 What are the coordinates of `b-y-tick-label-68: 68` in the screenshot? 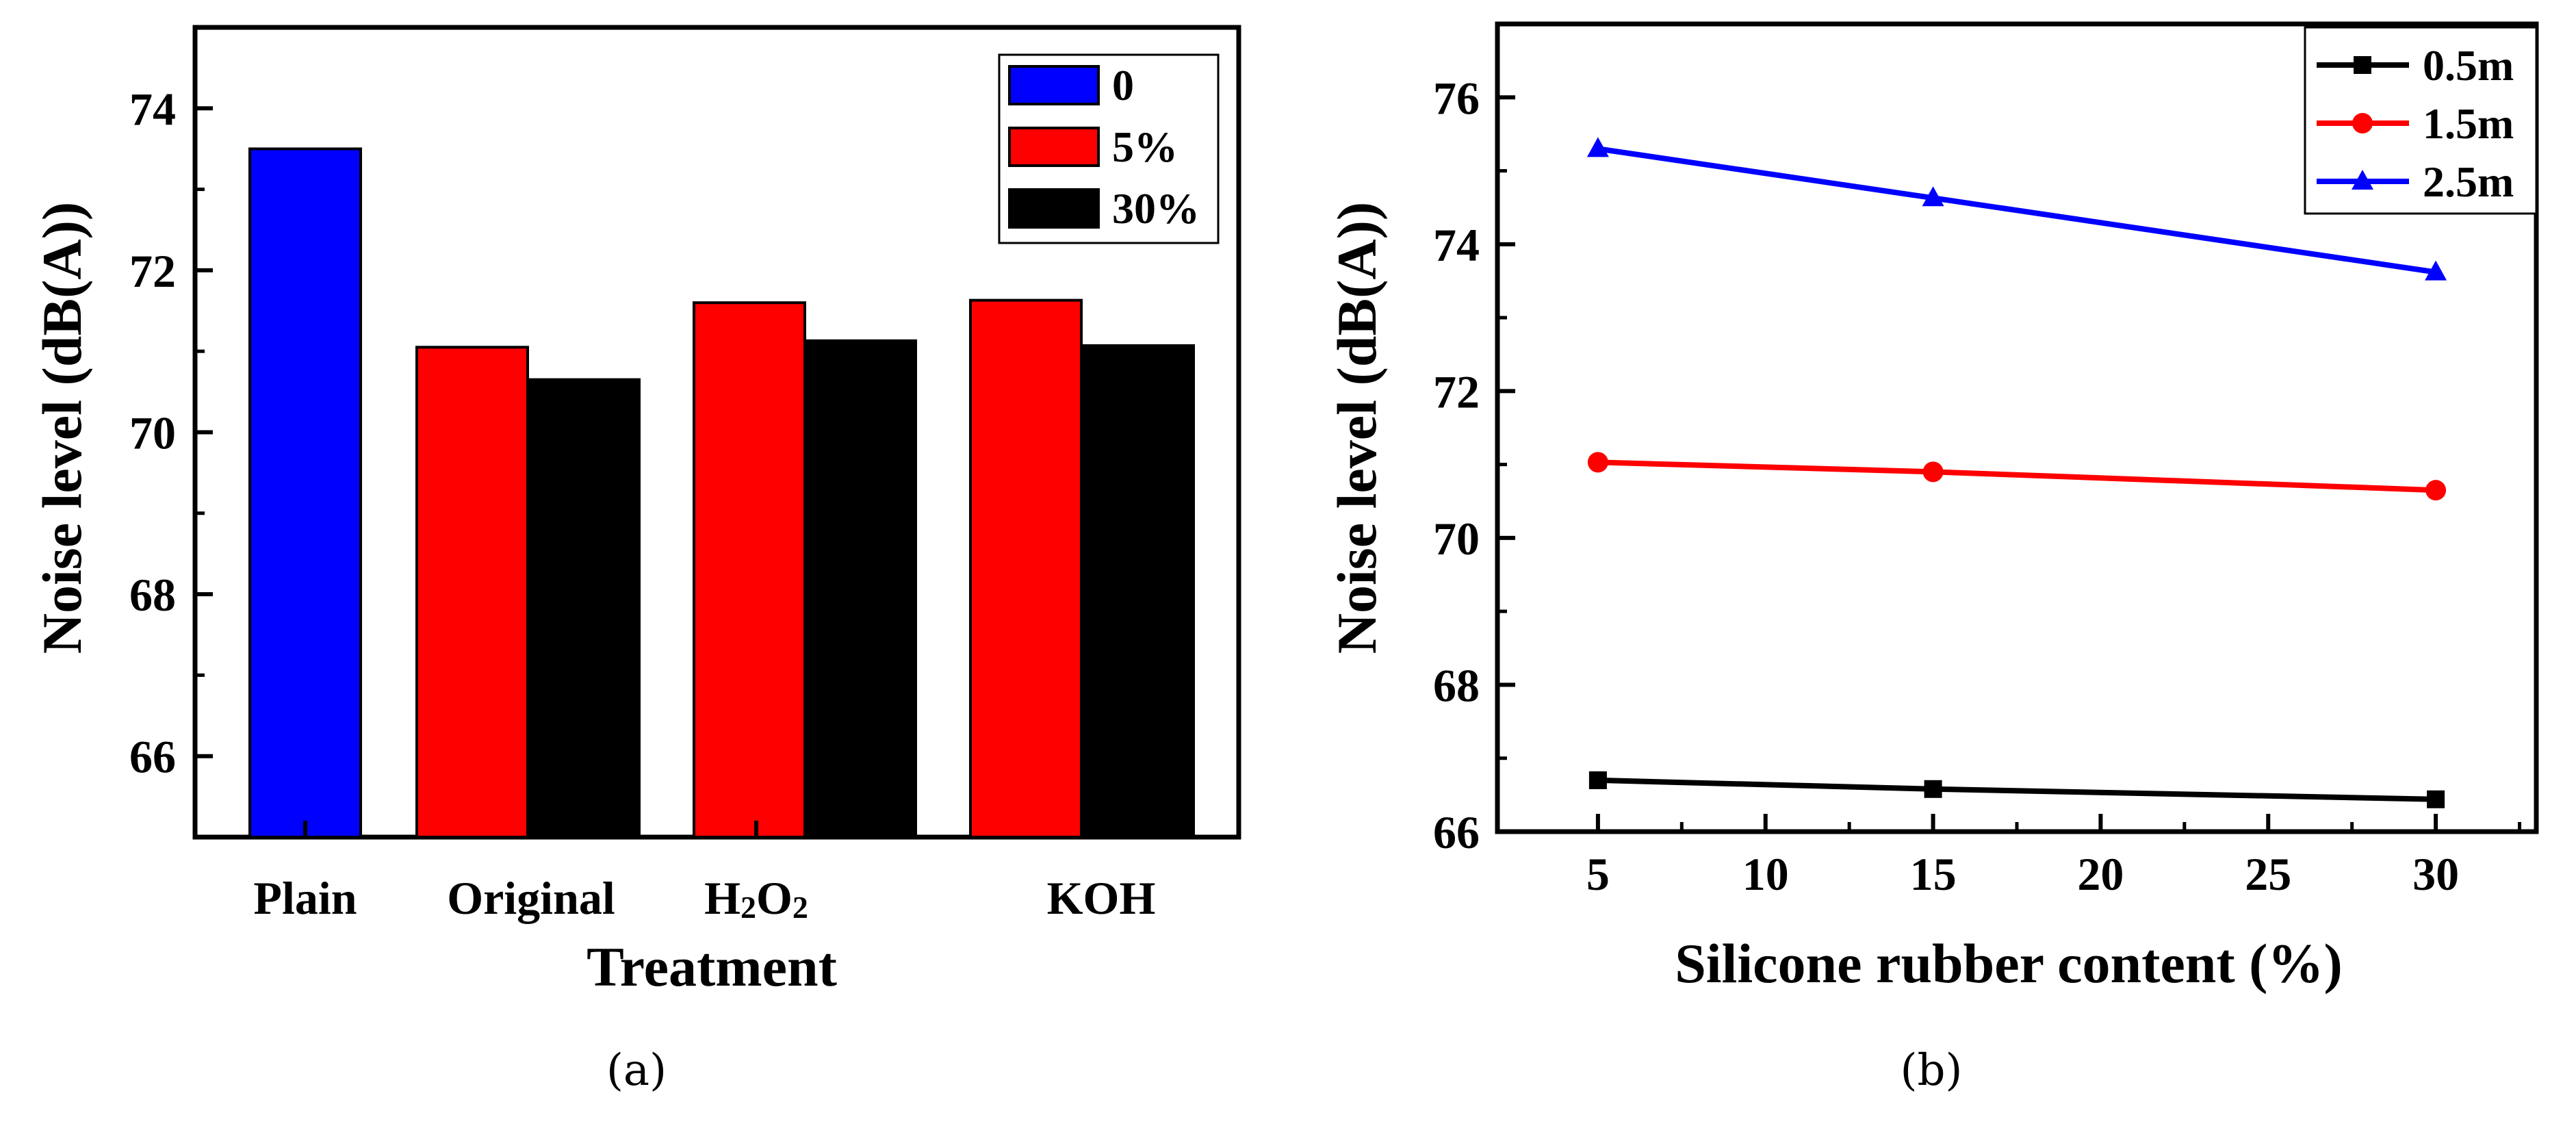 It's located at (1456, 685).